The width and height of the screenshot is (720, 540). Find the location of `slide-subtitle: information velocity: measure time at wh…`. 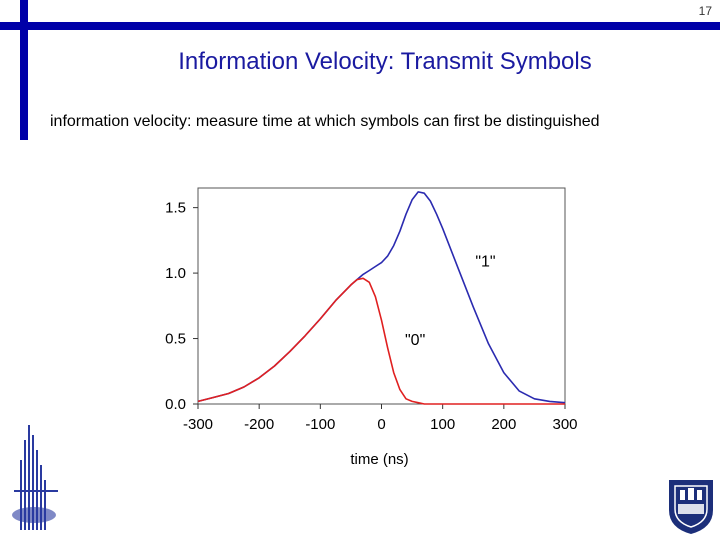

slide-subtitle: information velocity: measure time at wh… is located at coordinates (325, 121).